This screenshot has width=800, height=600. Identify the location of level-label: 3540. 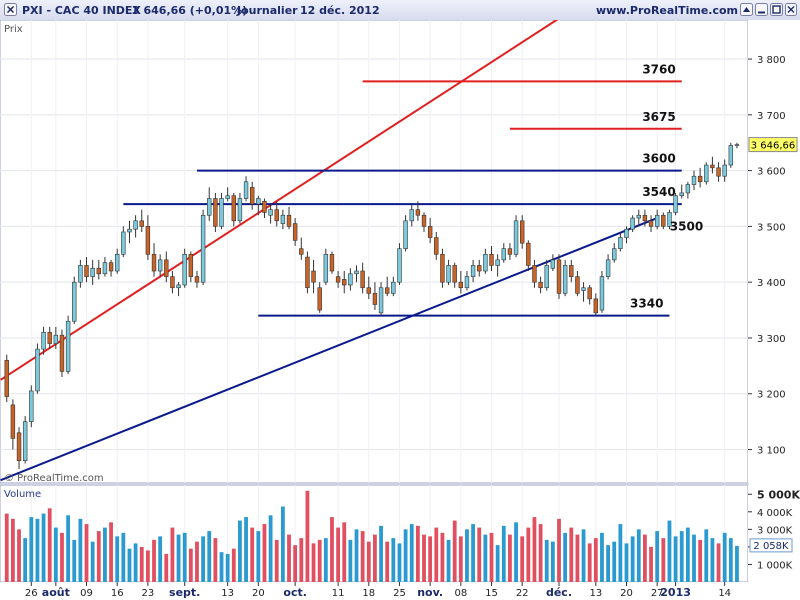
(658, 192).